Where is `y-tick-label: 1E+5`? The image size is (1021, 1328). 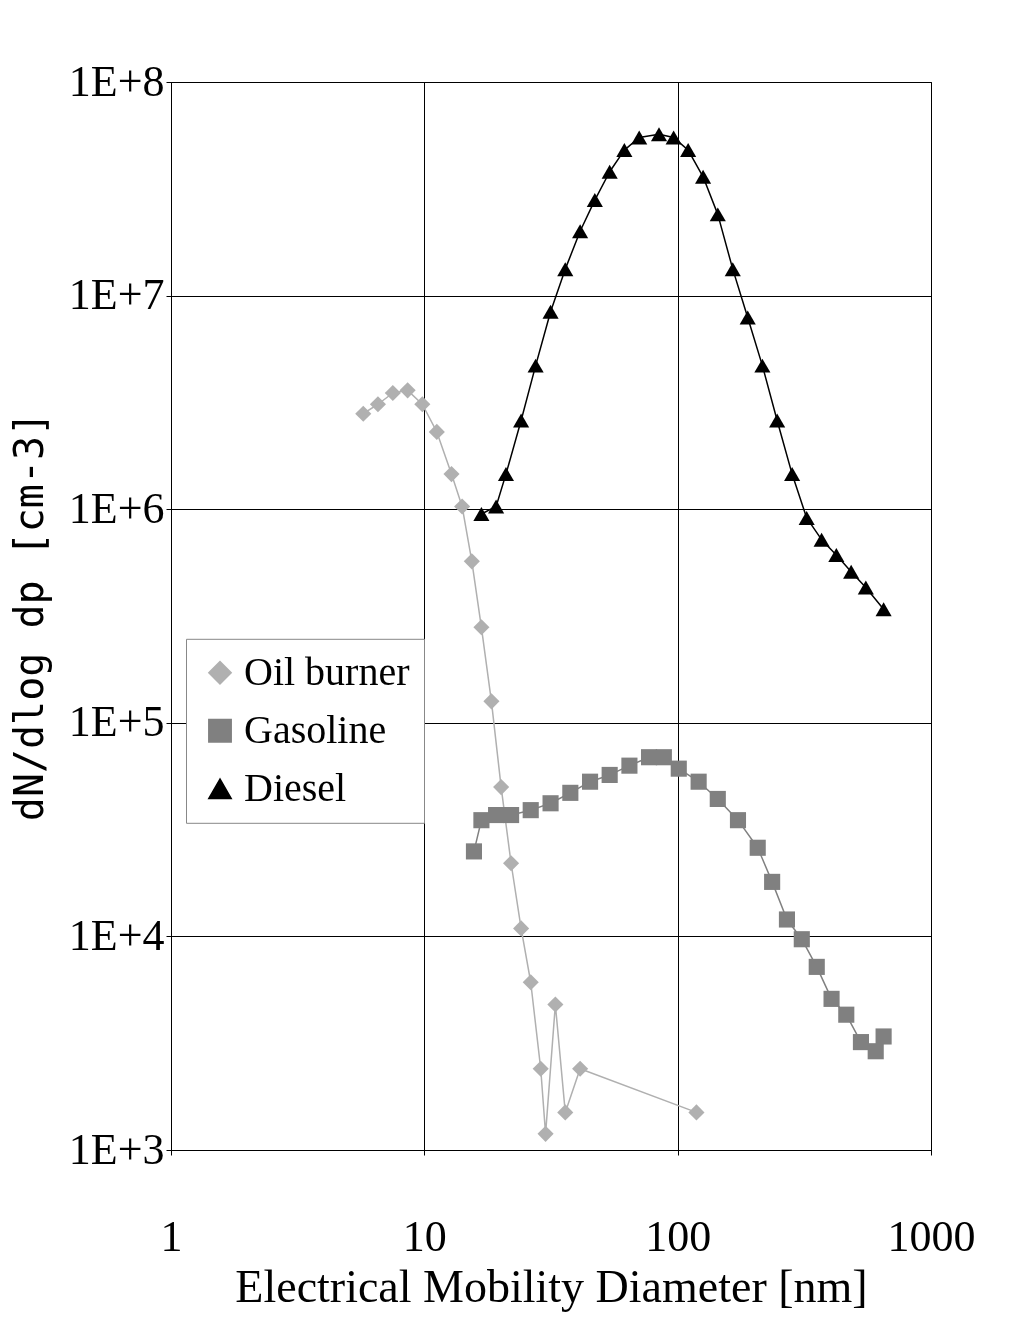 y-tick-label: 1E+5 is located at coordinates (116, 722).